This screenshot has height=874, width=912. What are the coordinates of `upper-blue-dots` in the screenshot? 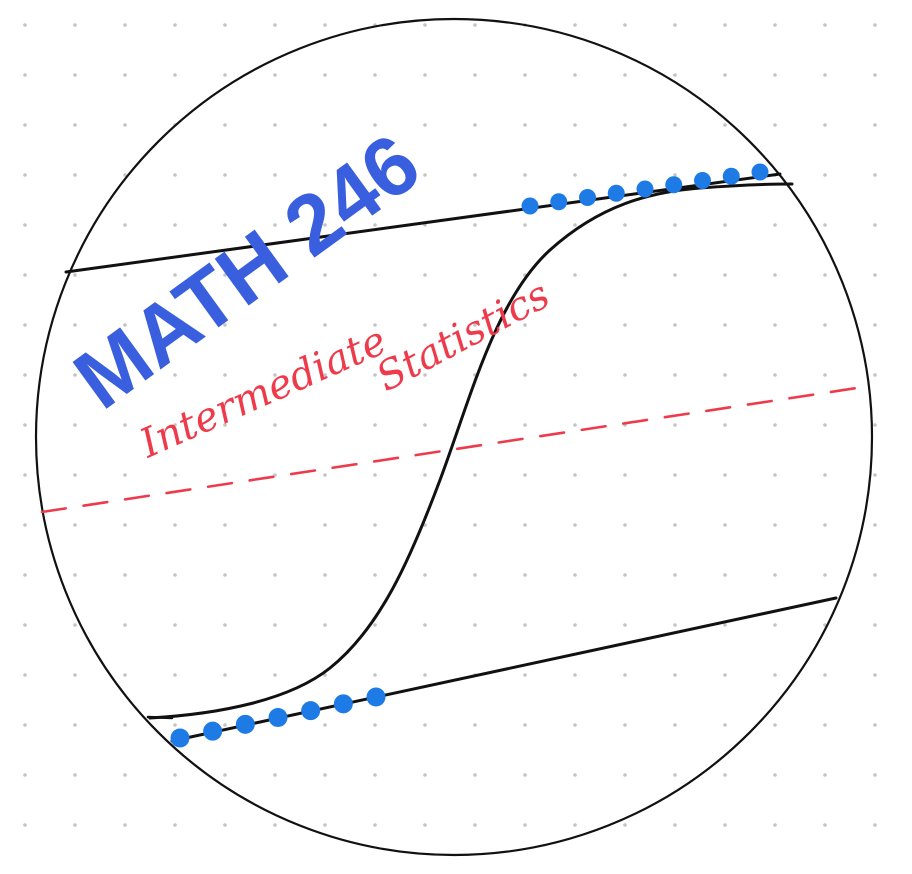 It's located at (645, 189).